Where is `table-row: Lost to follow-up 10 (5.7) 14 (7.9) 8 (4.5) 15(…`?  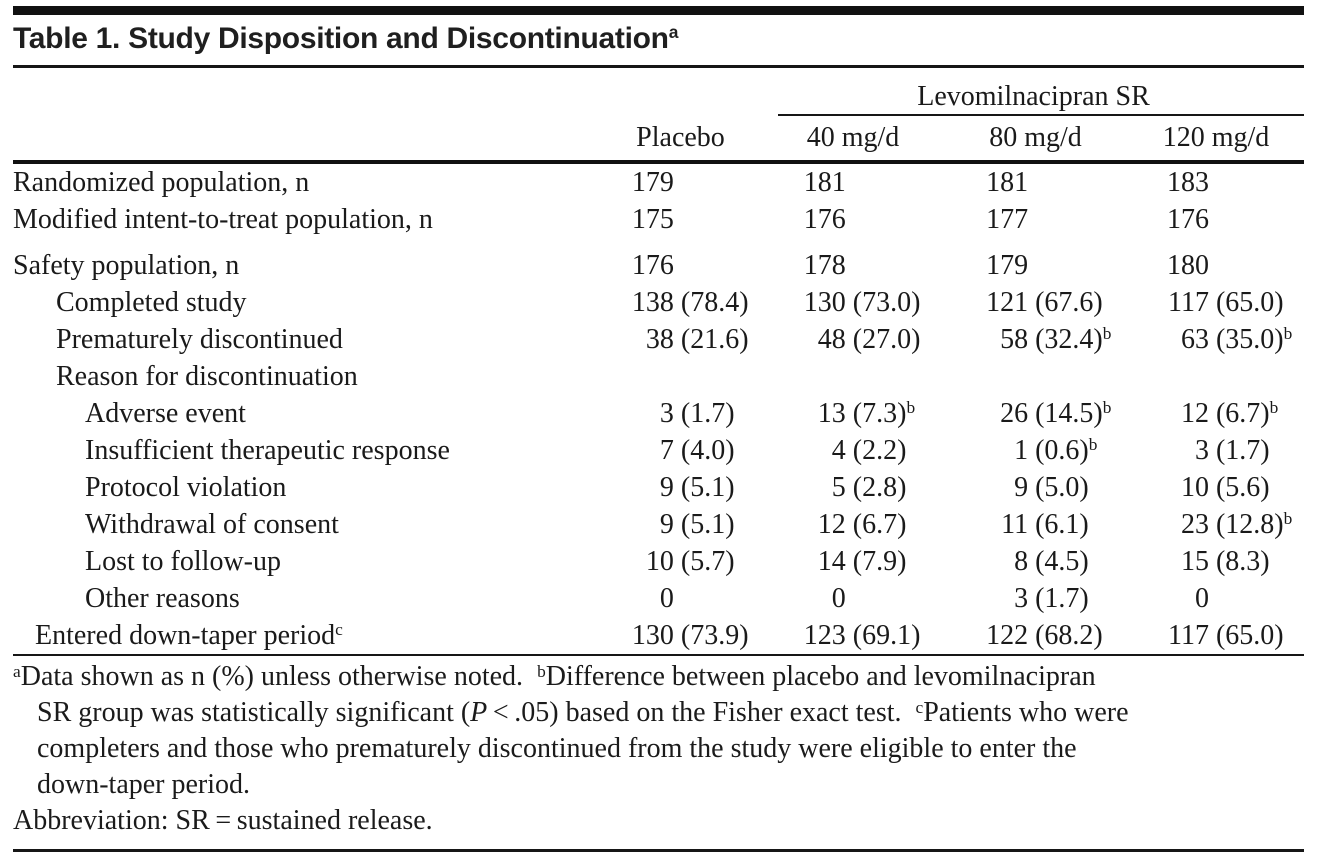
table-row: Lost to follow-up 10 (5.7) 14 (7.9) 8 (4.5) 15(… is located at coordinates (658, 561).